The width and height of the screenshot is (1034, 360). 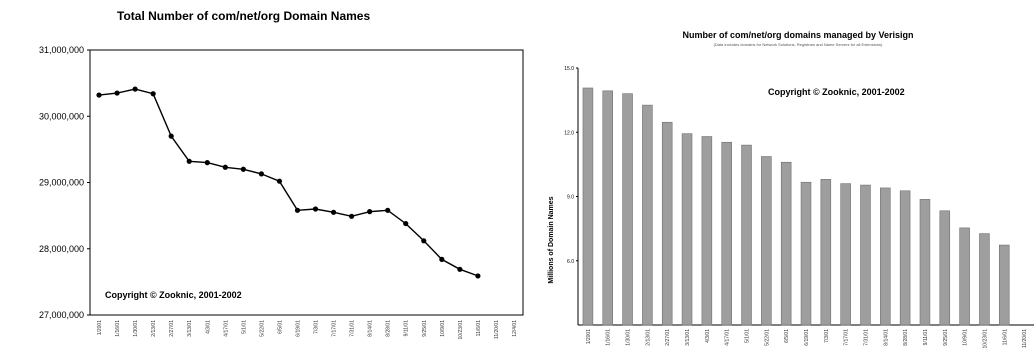 What do you see at coordinates (317, 327) in the screenshot?
I see `x-tick-label: 7/3/01` at bounding box center [317, 327].